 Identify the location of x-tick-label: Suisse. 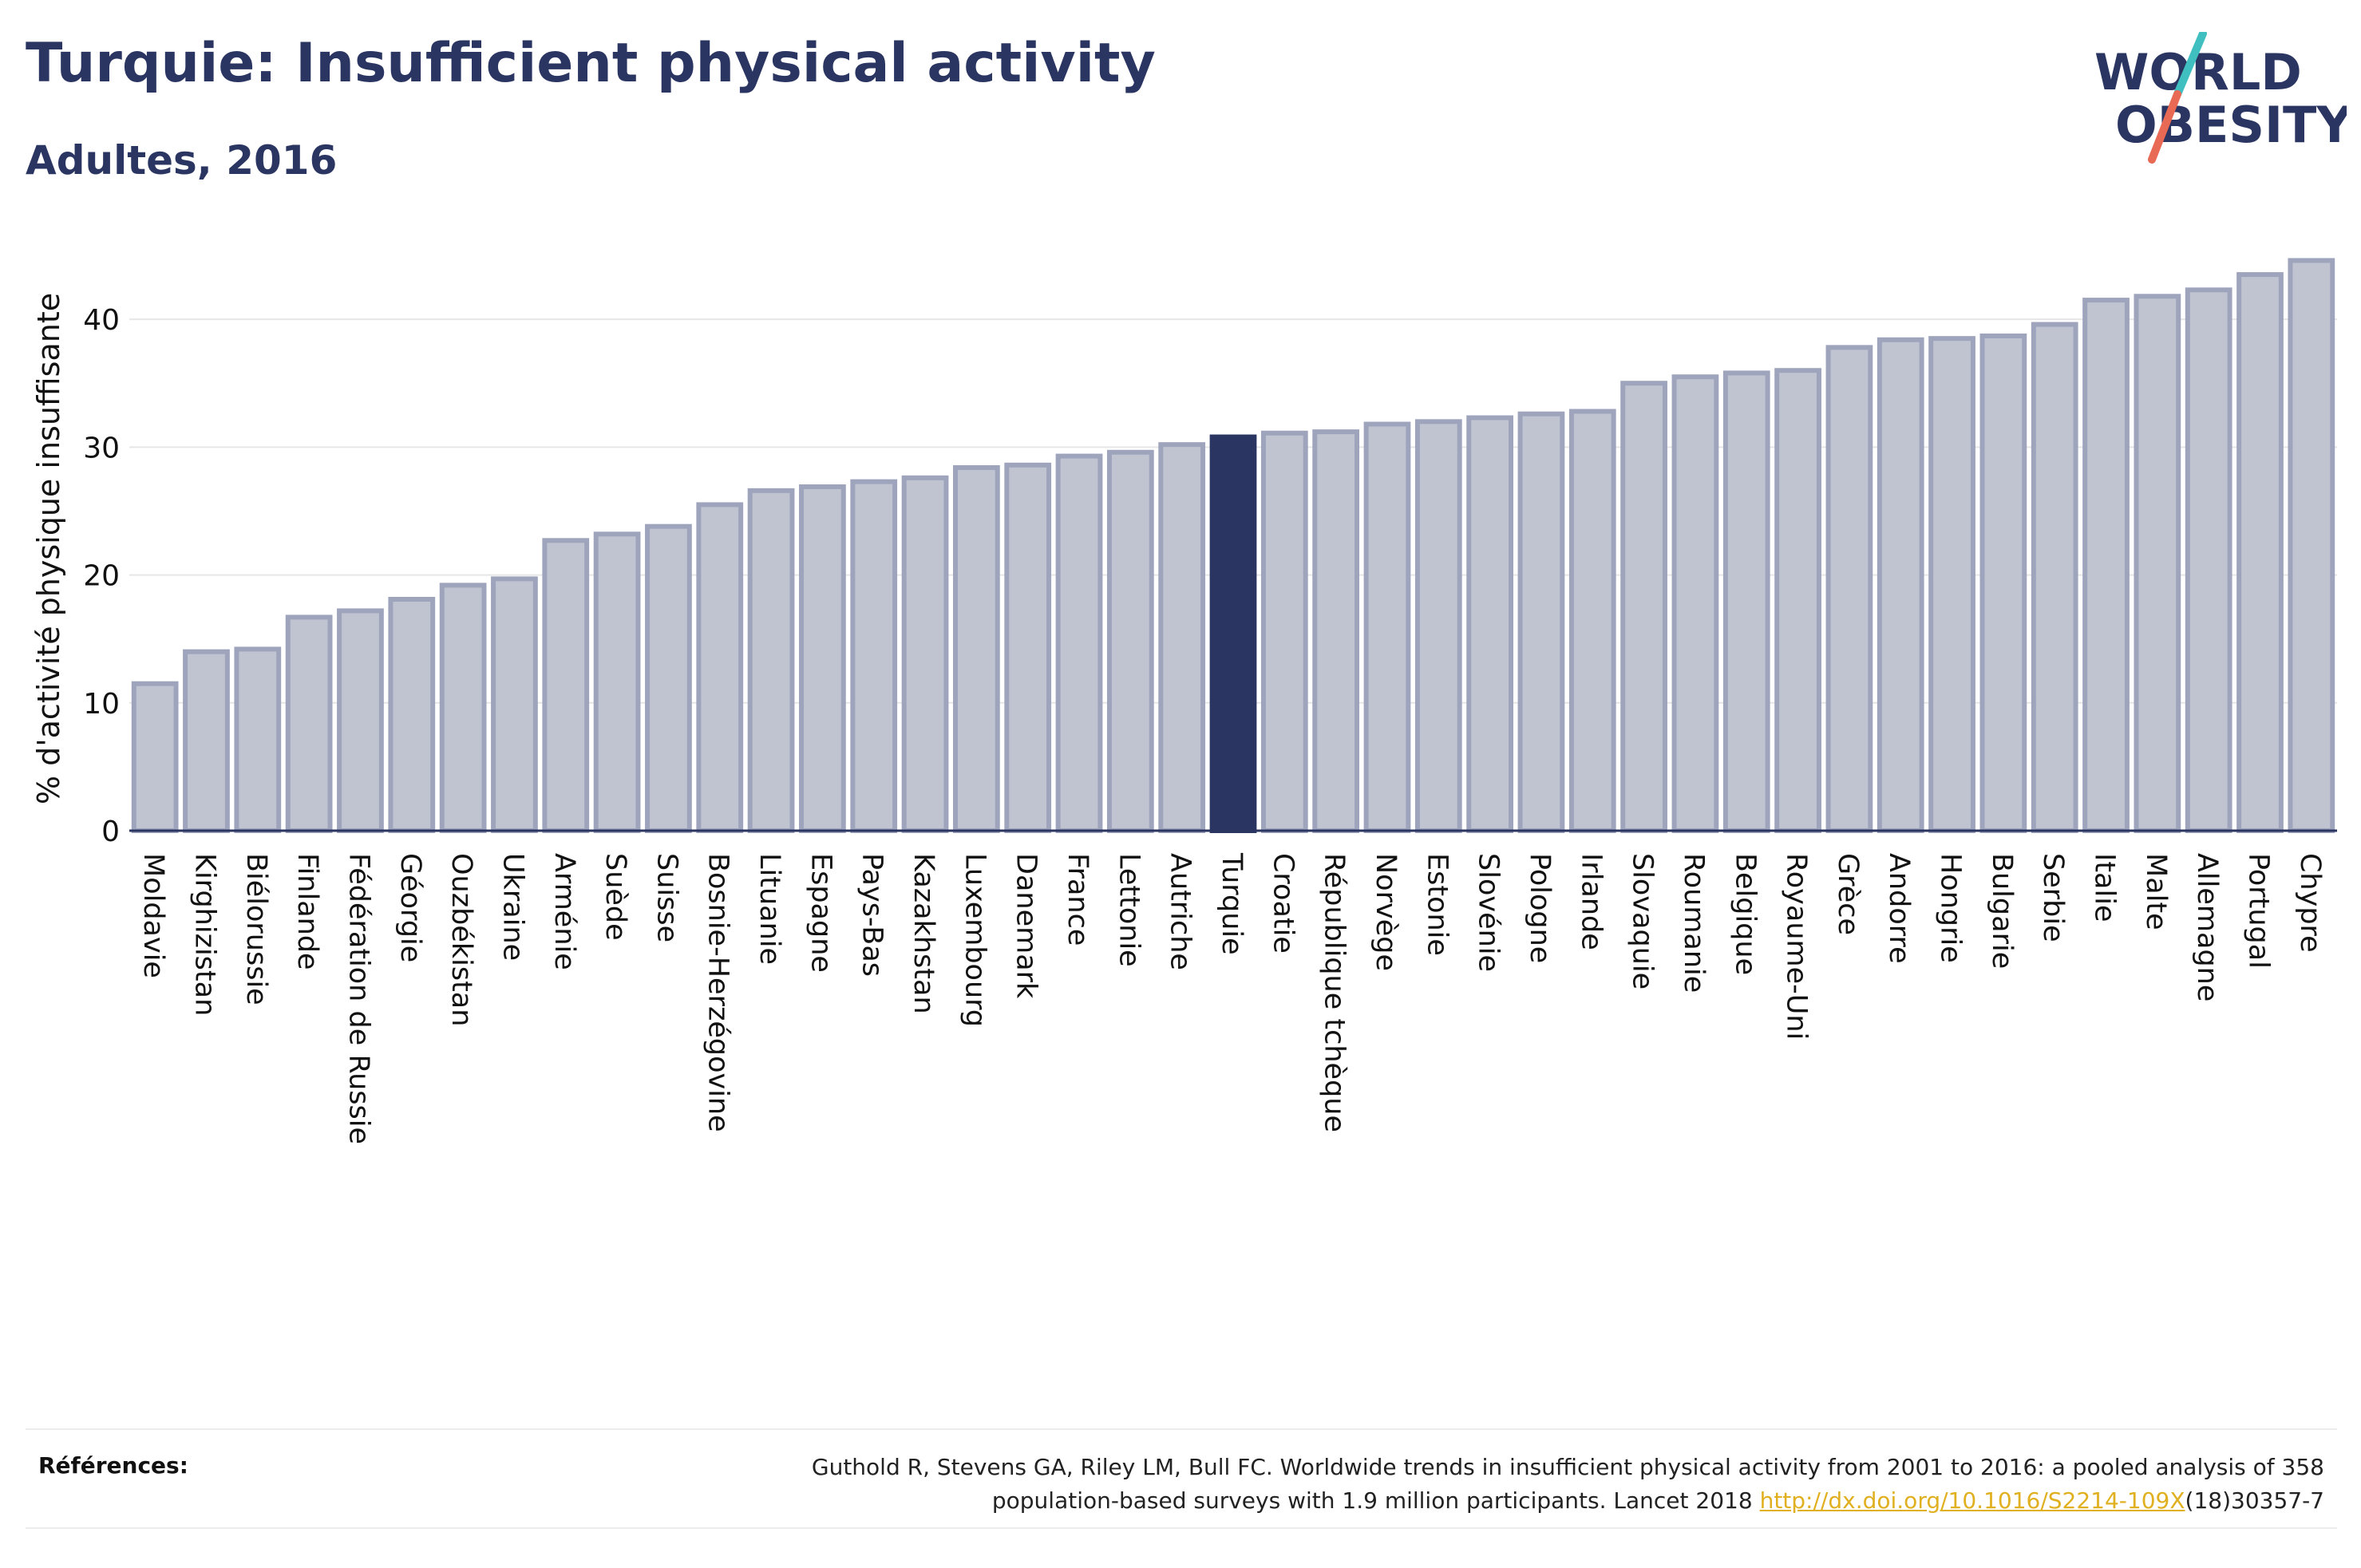
(666, 897).